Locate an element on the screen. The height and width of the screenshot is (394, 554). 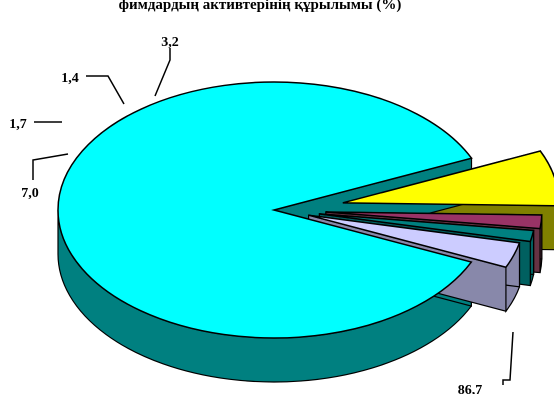
data-label-4: 3,2 is located at coordinates (170, 42).